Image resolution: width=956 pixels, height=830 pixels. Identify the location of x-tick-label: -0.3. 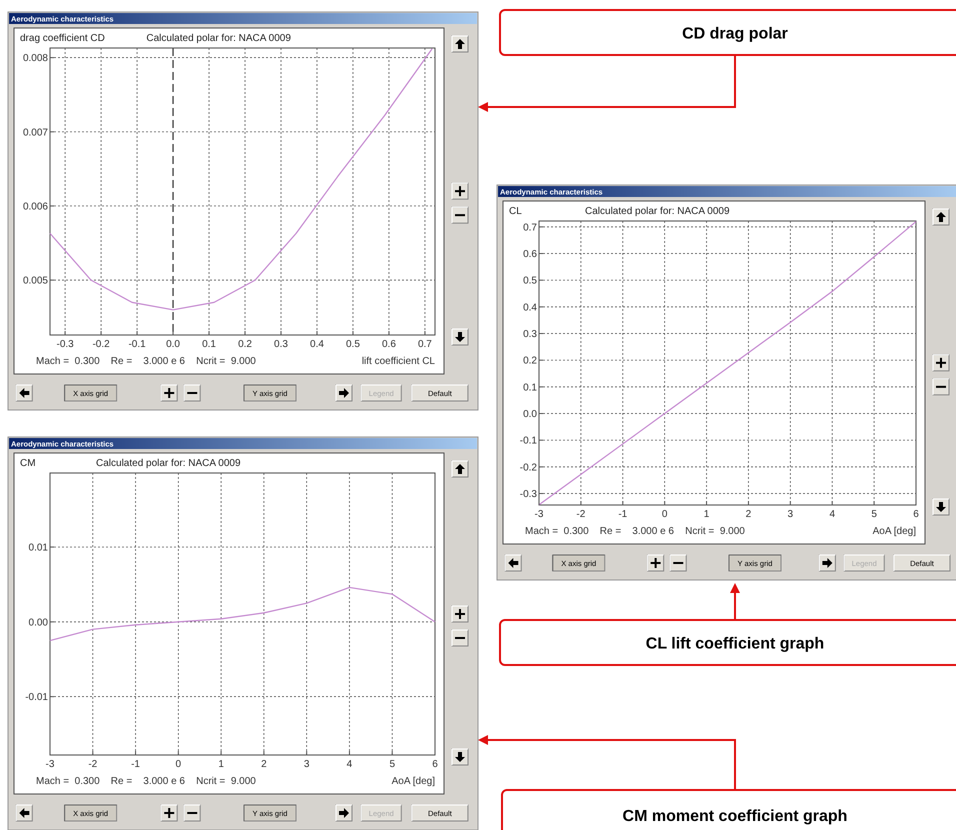
(65, 344).